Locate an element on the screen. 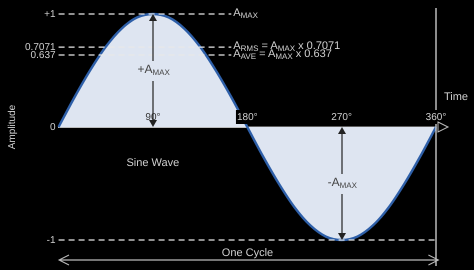 The height and width of the screenshot is (270, 474). x-tick-label: 270° is located at coordinates (341, 117).